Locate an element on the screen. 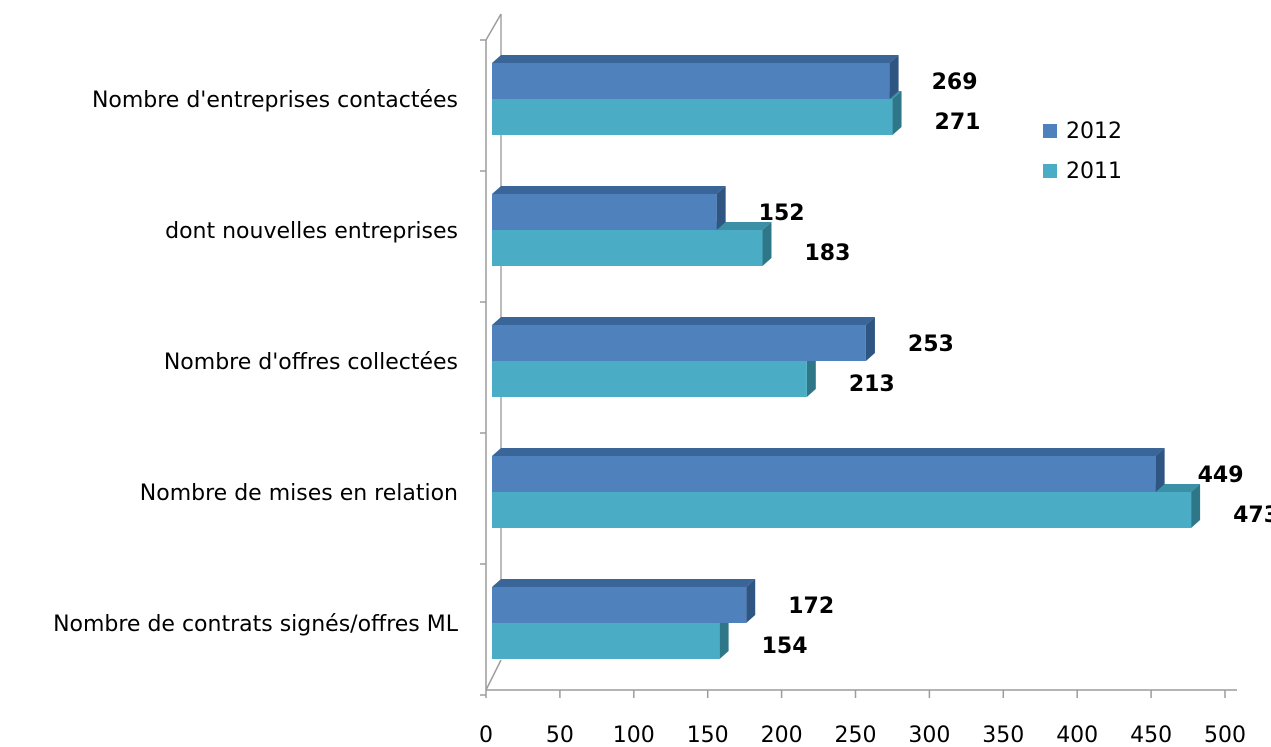 Image resolution: width=1271 pixels, height=747 pixels. data-label-2012: 269 is located at coordinates (955, 82).